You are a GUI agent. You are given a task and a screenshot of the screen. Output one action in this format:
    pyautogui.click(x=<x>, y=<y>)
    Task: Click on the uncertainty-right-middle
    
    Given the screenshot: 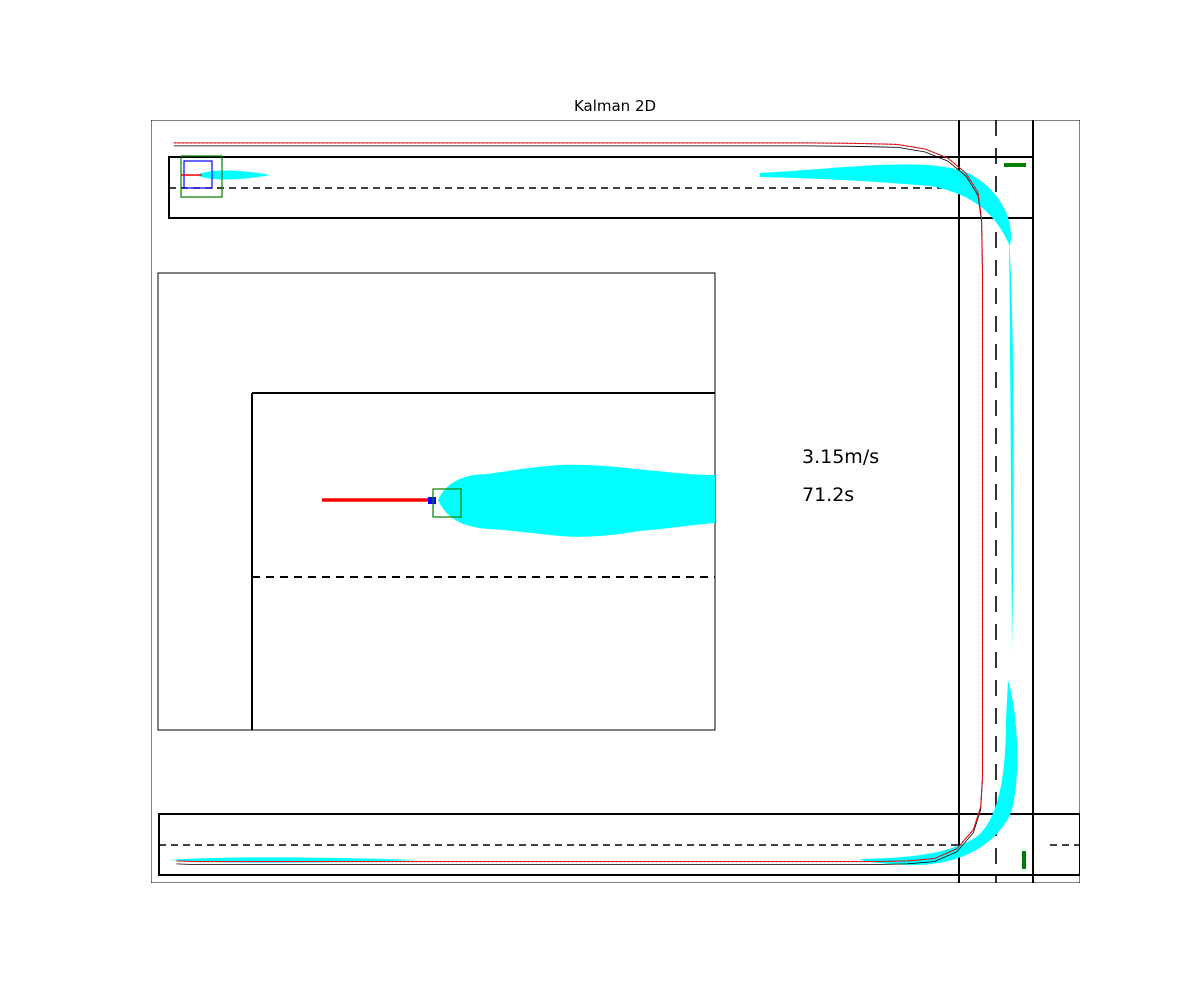 What is the action you would take?
    pyautogui.click(x=1011, y=445)
    